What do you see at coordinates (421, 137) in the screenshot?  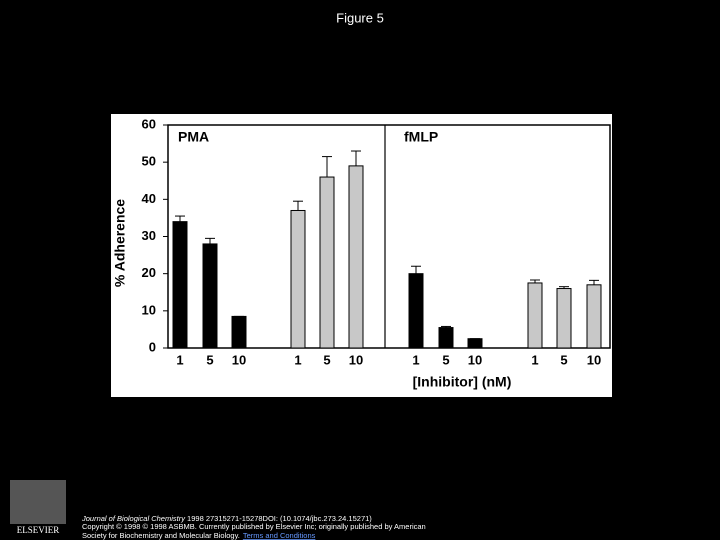 I see `panel-label: fMLP` at bounding box center [421, 137].